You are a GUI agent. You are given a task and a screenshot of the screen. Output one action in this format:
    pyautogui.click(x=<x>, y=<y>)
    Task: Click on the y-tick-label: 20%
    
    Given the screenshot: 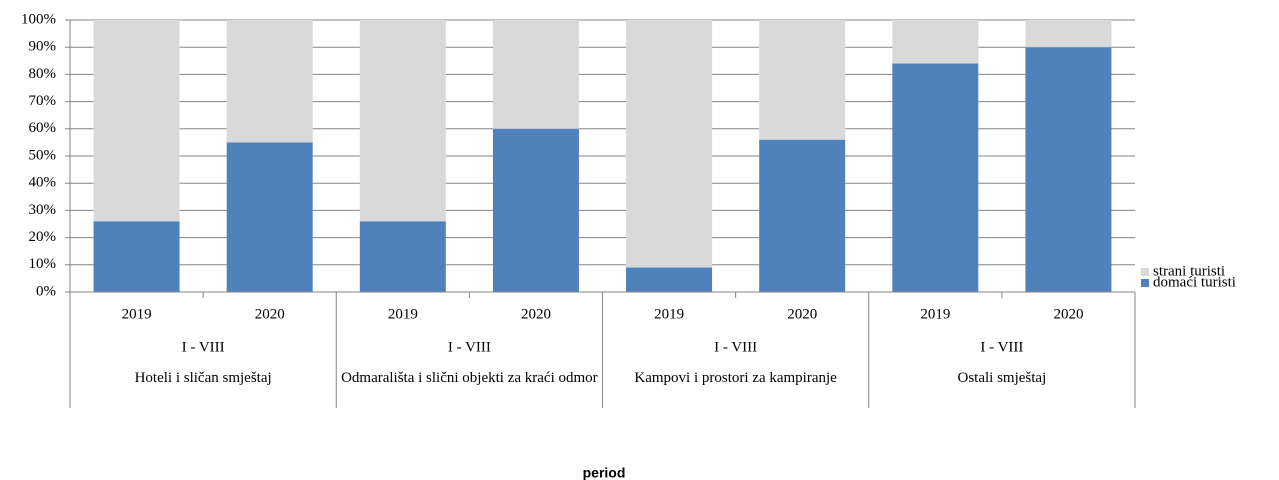 What is the action you would take?
    pyautogui.click(x=43, y=237)
    